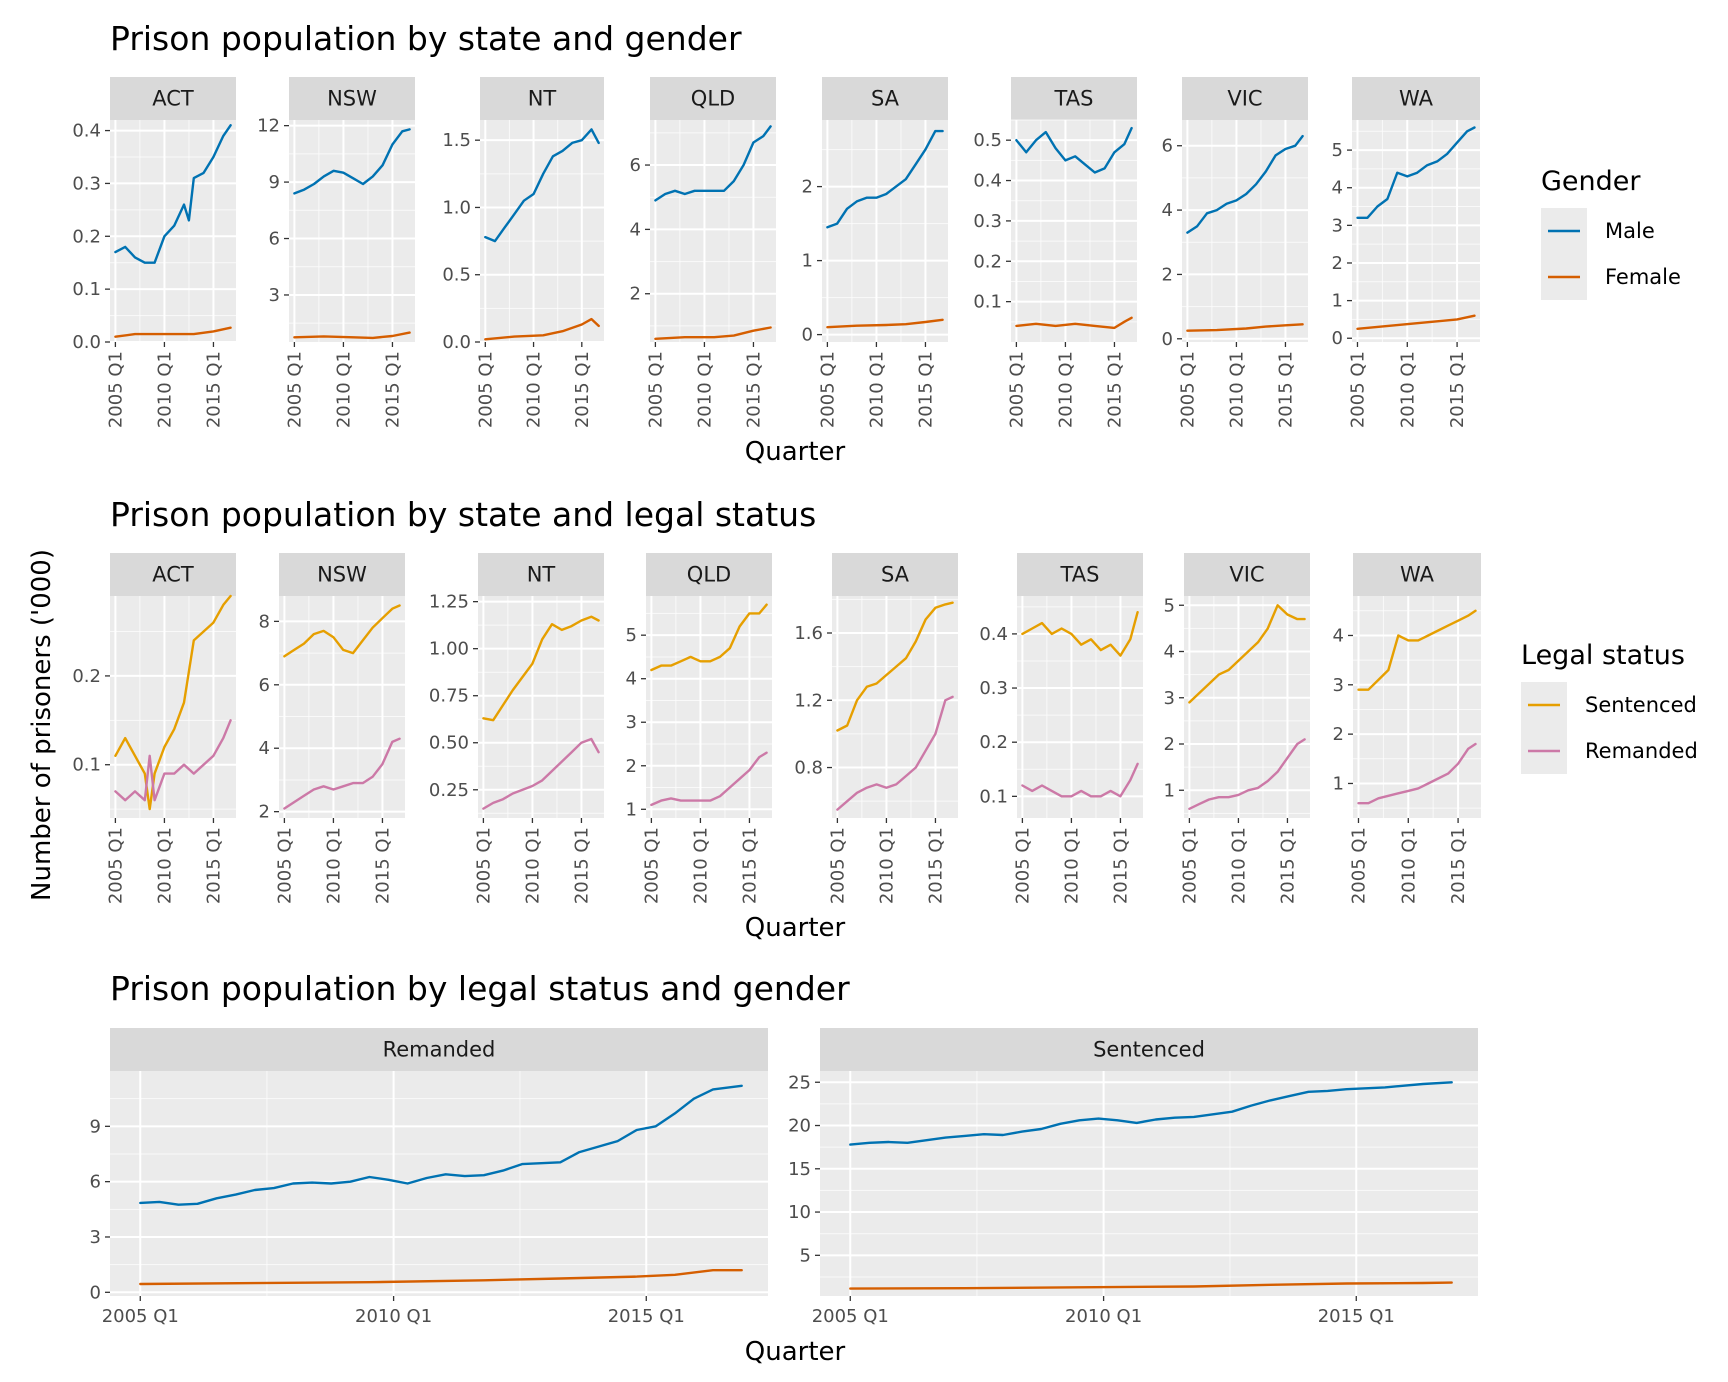  What do you see at coordinates (449, 649) in the screenshot?
I see `y-tick-label: 1.00` at bounding box center [449, 649].